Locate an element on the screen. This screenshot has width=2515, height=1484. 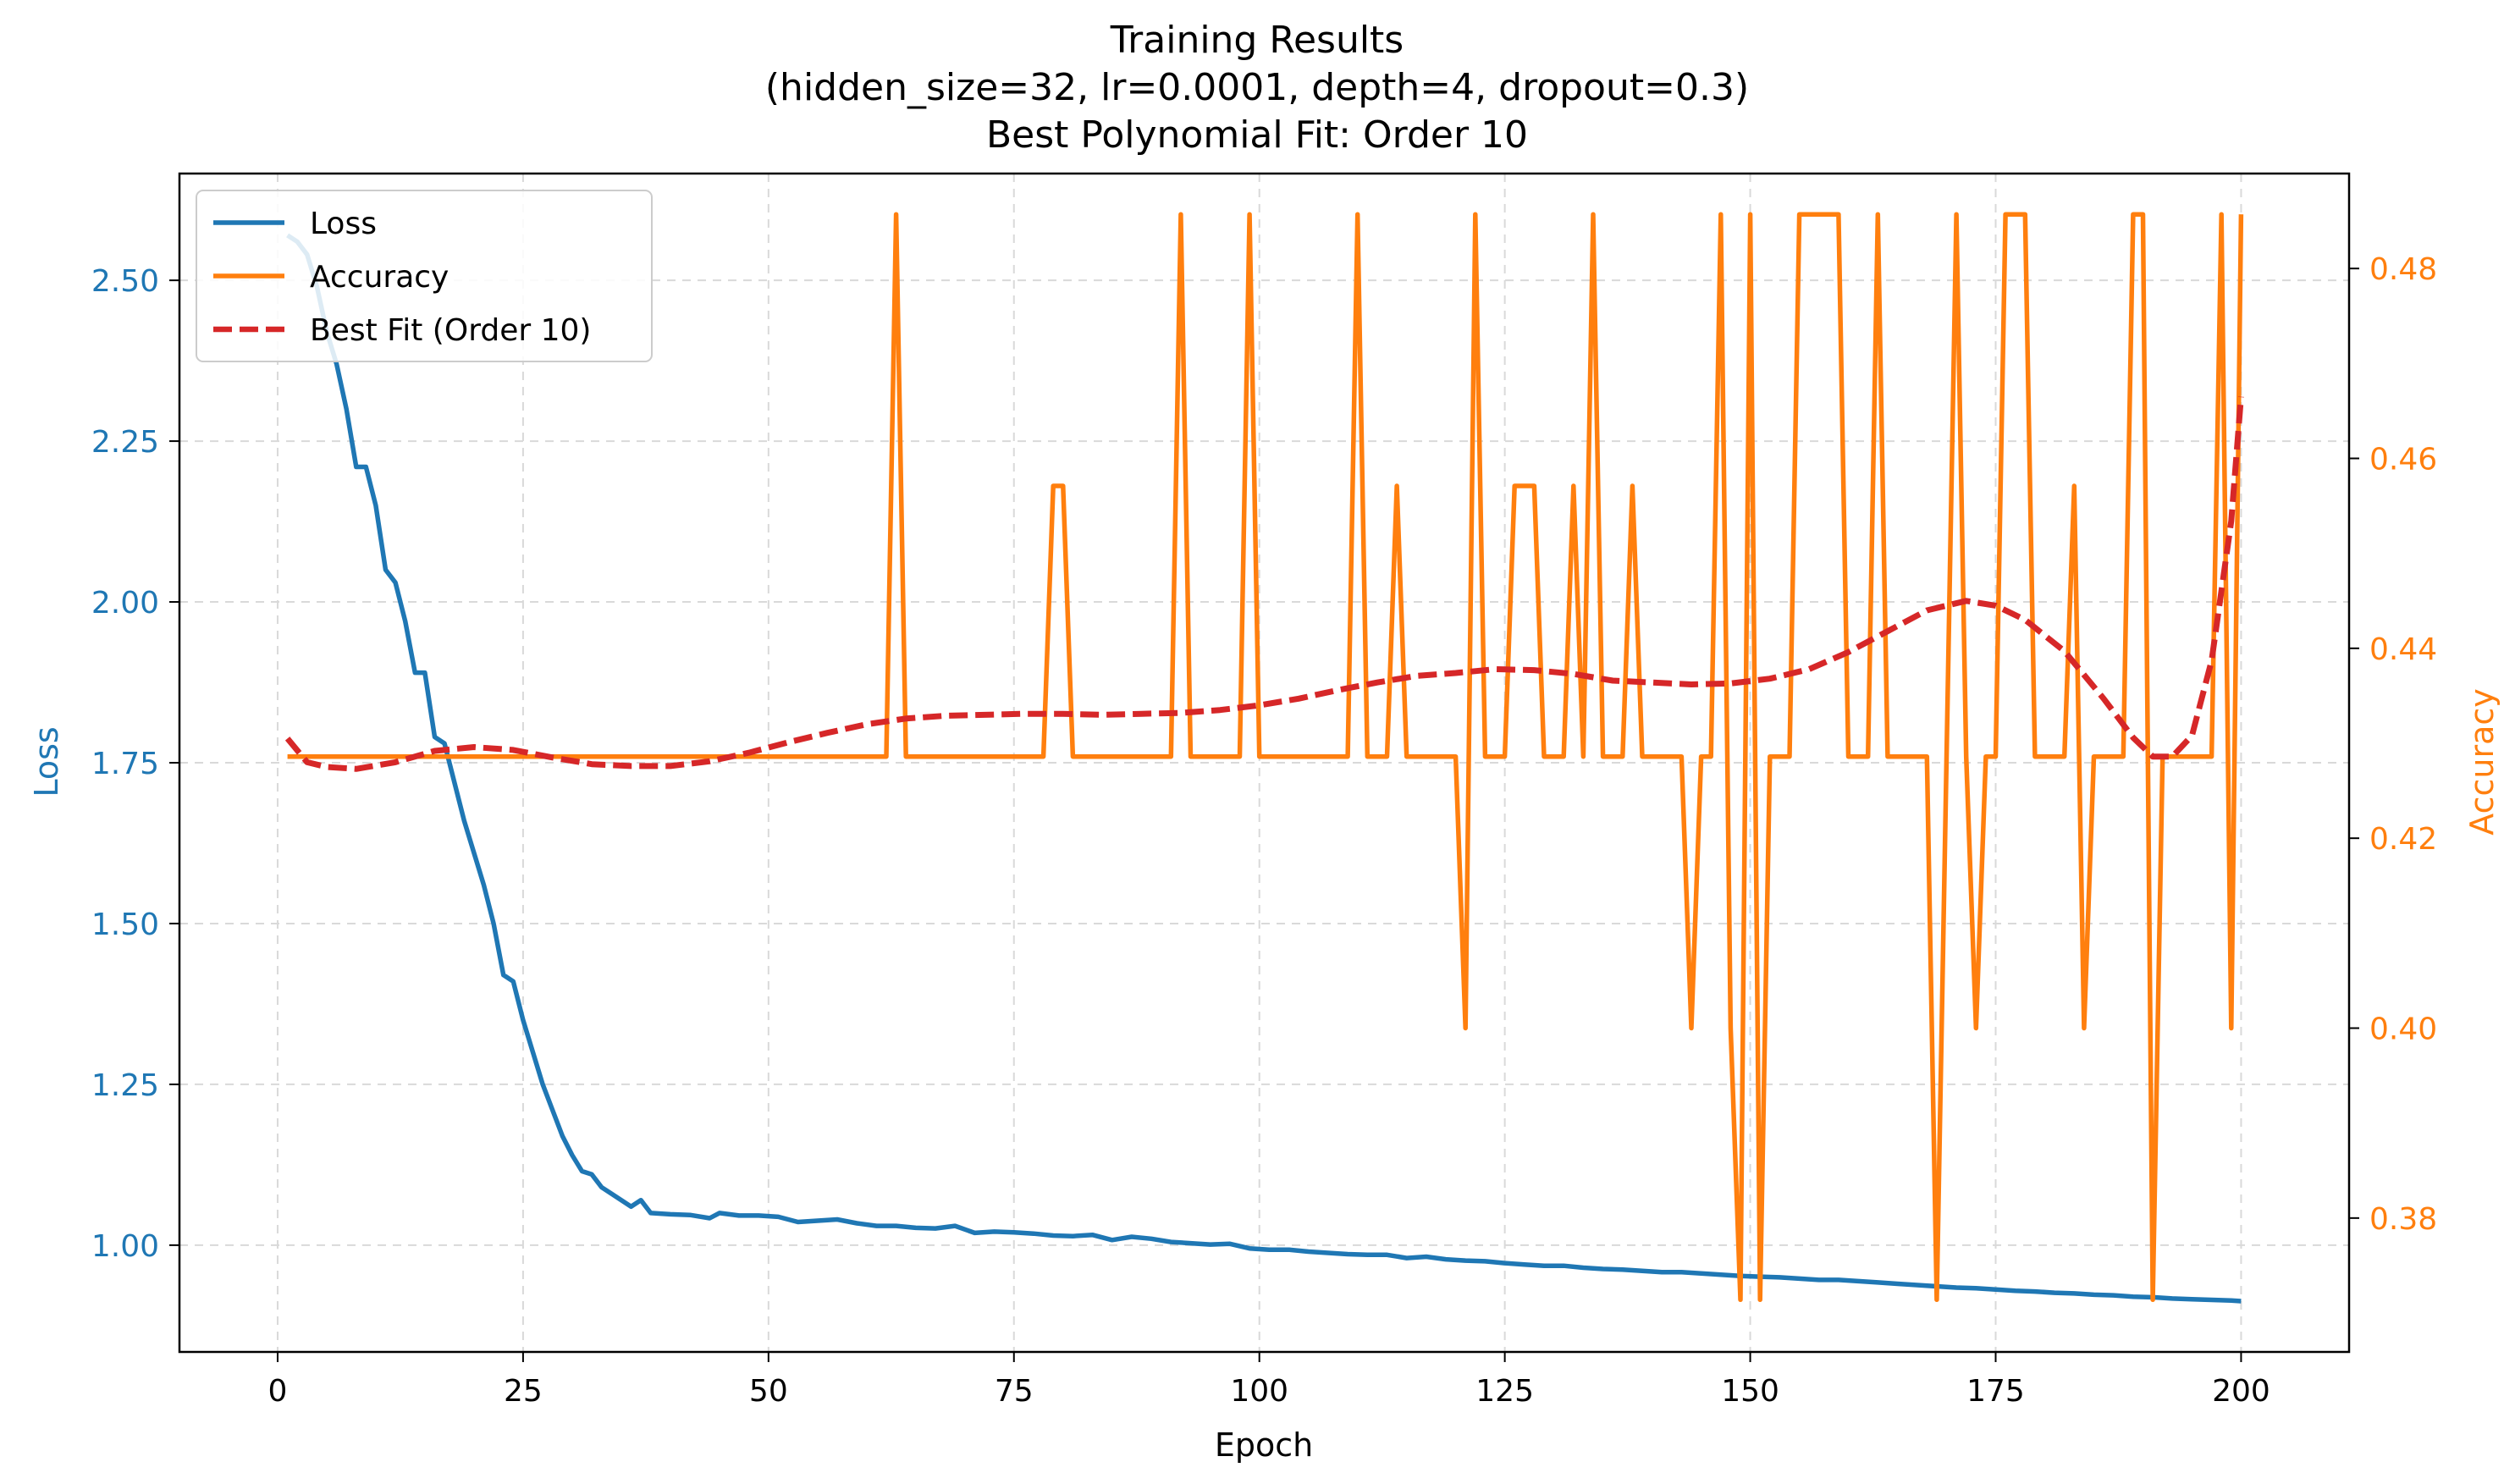
x-tick-label: 100 is located at coordinates (1259, 1391).